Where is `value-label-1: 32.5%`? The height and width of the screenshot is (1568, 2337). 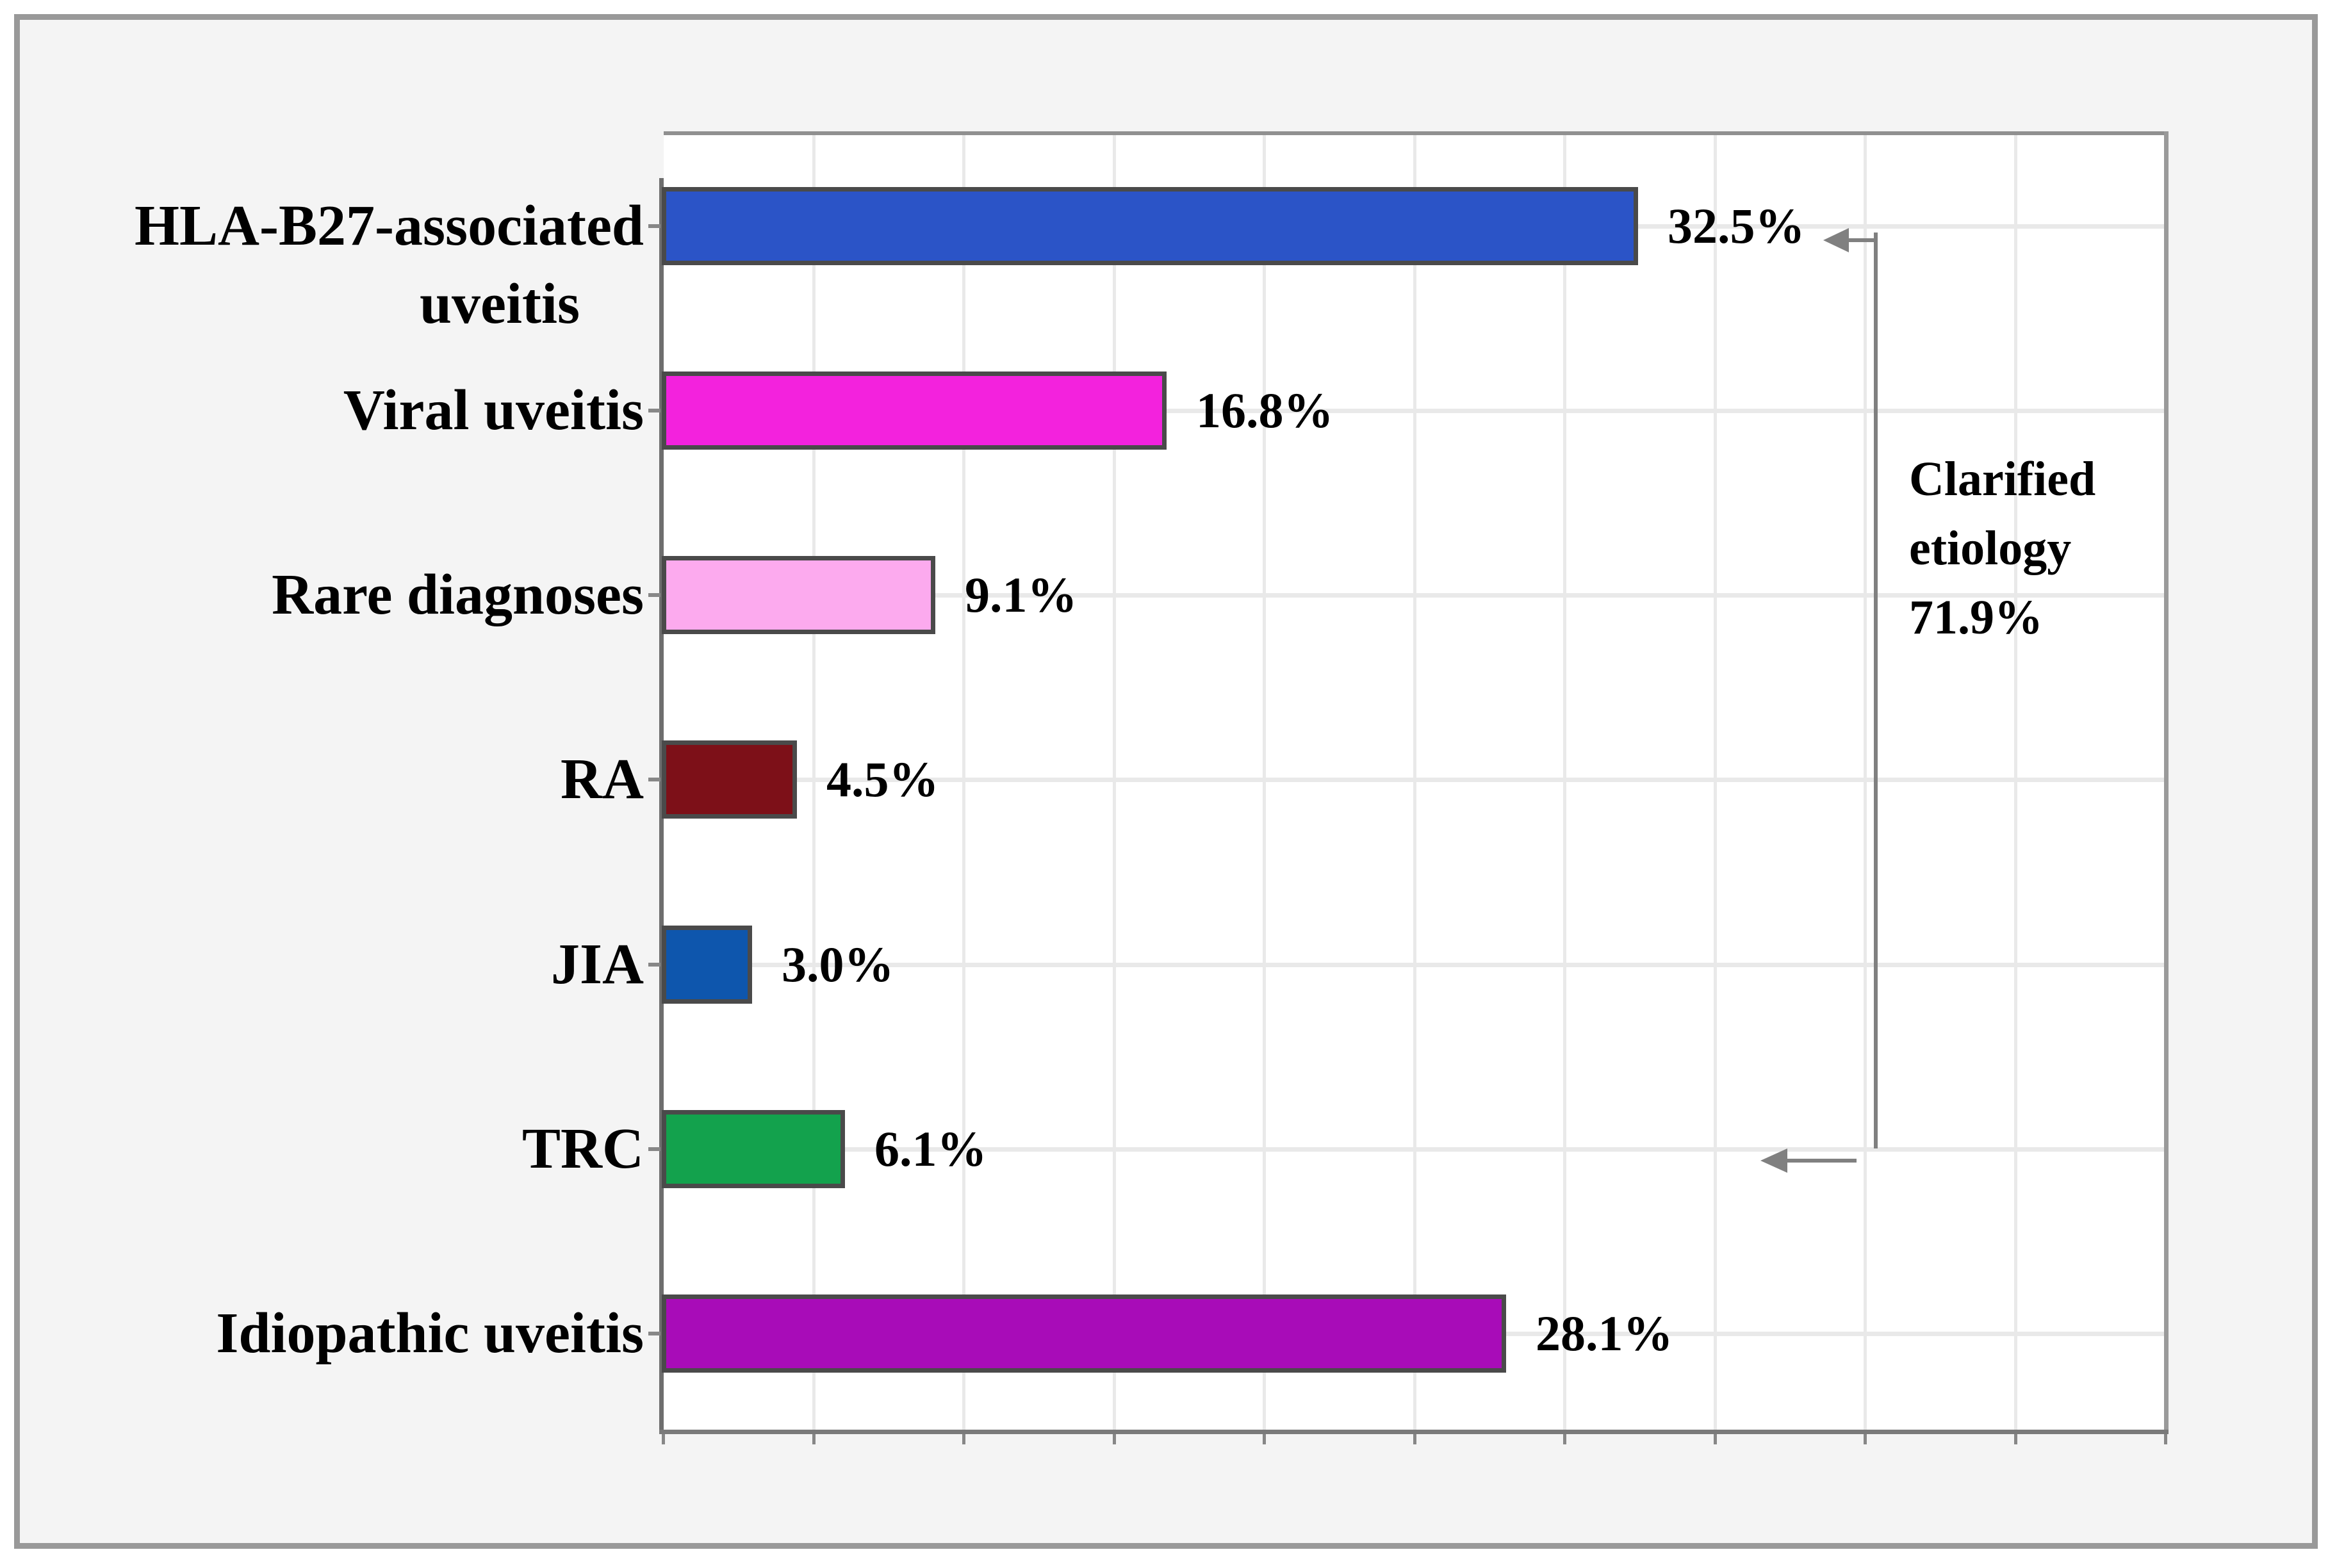 value-label-1: 32.5% is located at coordinates (1736, 226).